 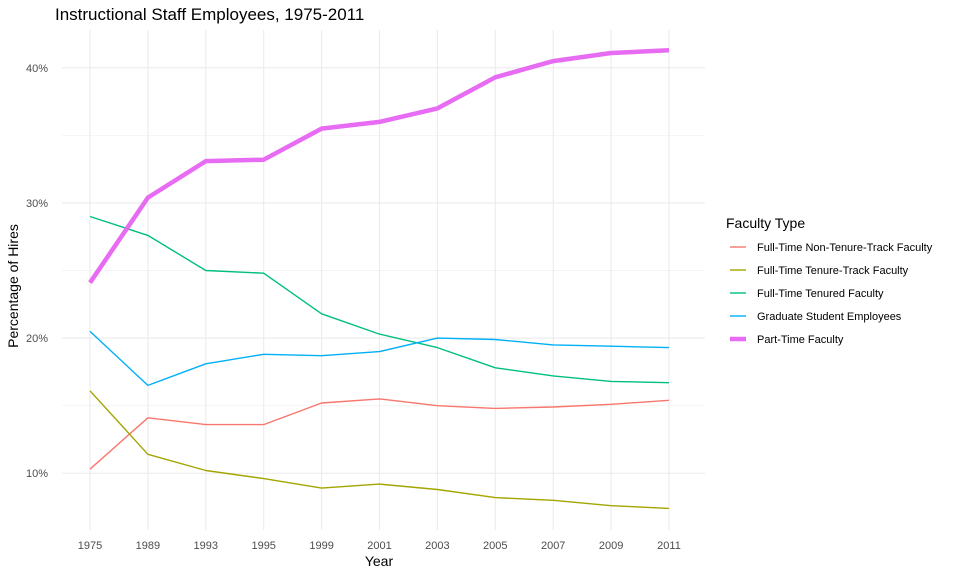 What do you see at coordinates (90, 546) in the screenshot?
I see `x-tick-label: 1975` at bounding box center [90, 546].